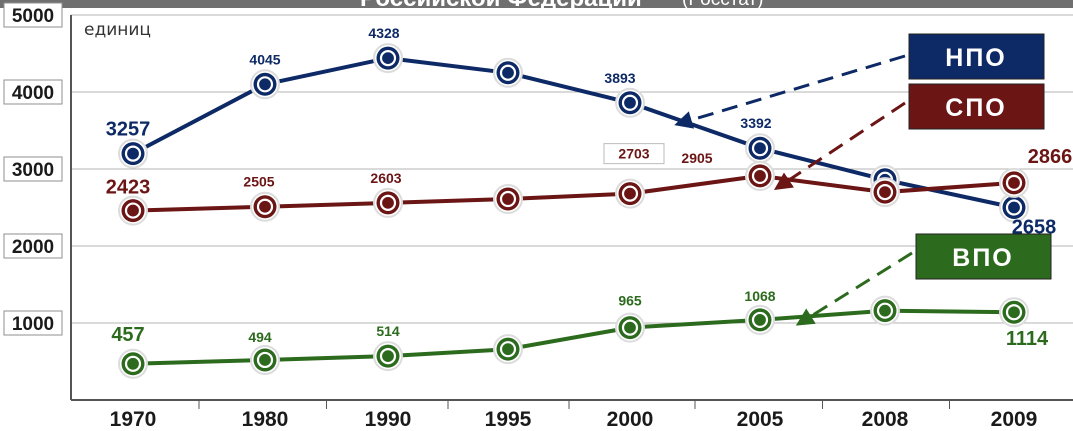 This screenshot has width=1073, height=431. What do you see at coordinates (755, 123) in the screenshot?
I see `data-label-npo: 3392` at bounding box center [755, 123].